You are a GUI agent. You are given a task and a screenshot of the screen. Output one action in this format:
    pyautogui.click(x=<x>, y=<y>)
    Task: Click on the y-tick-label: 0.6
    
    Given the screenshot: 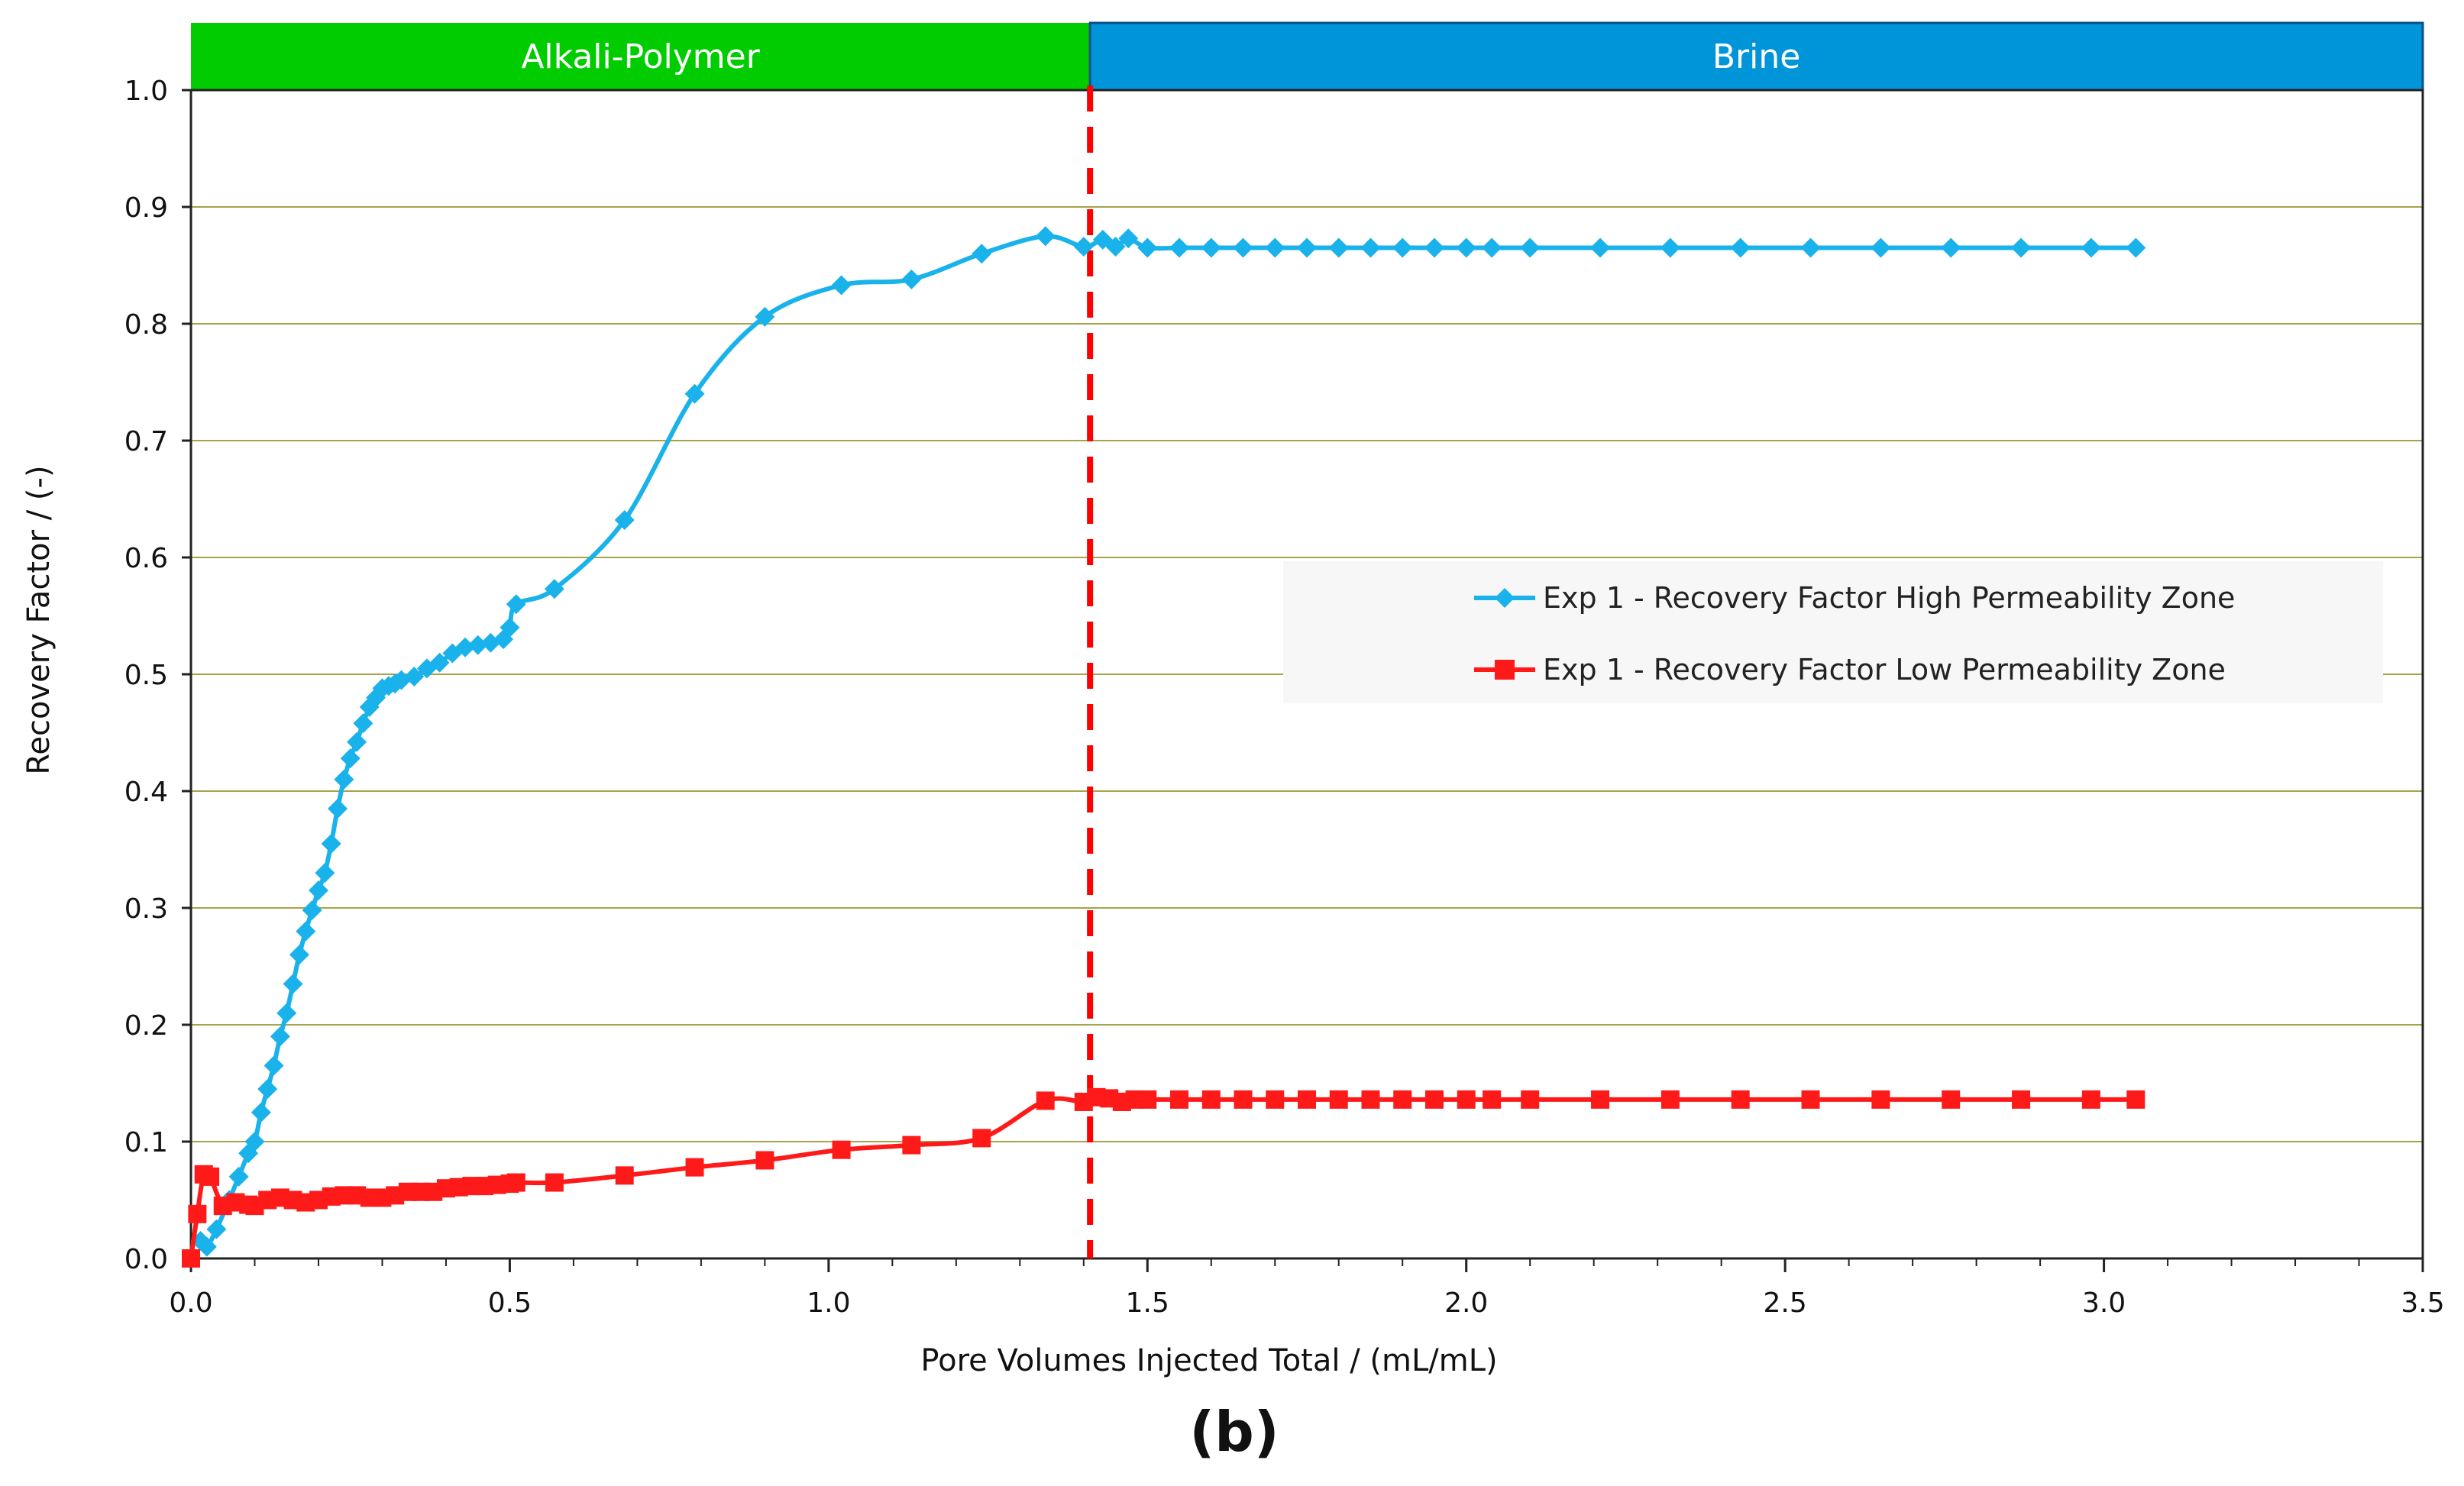 What is the action you would take?
    pyautogui.click(x=146, y=558)
    